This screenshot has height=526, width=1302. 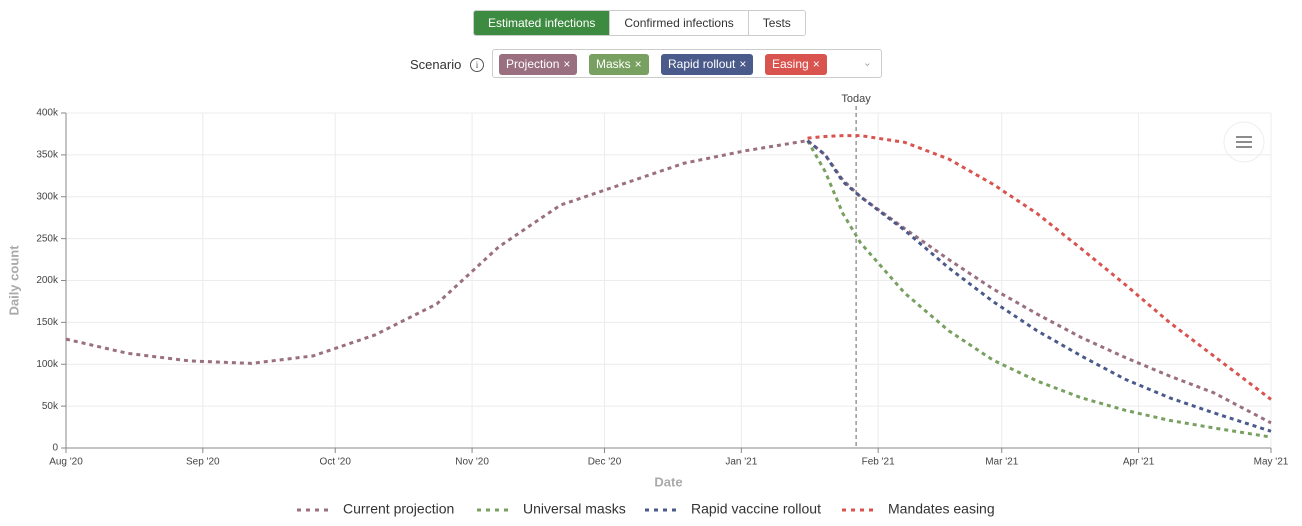 What do you see at coordinates (856, 99) in the screenshot?
I see `today-label: Today` at bounding box center [856, 99].